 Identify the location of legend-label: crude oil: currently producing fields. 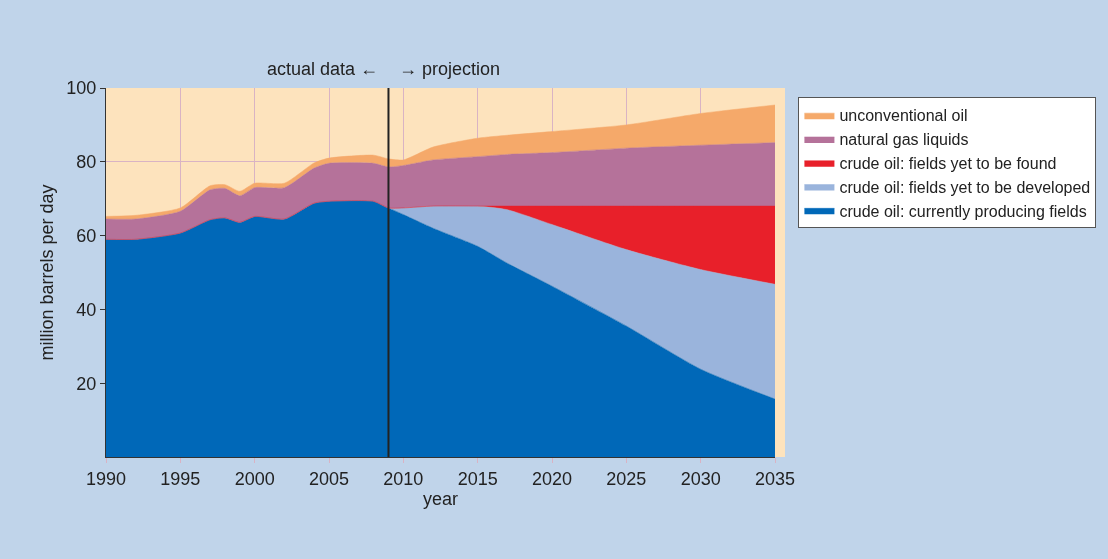
(963, 211).